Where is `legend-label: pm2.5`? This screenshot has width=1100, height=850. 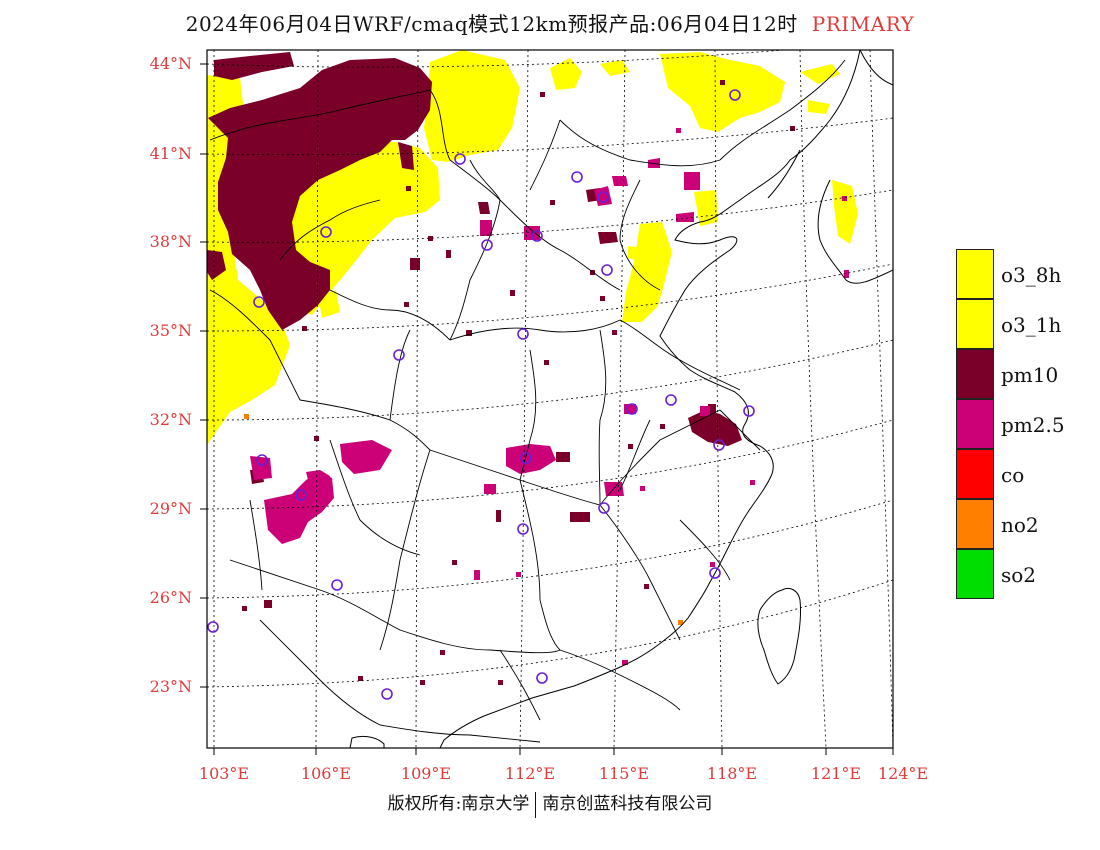
legend-label: pm2.5 is located at coordinates (1033, 425).